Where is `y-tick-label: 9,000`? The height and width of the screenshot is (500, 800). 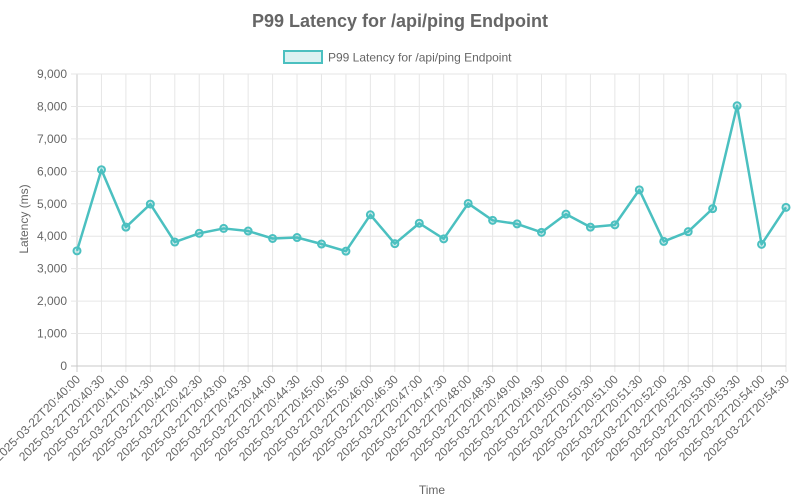 y-tick-label: 9,000 is located at coordinates (52, 74).